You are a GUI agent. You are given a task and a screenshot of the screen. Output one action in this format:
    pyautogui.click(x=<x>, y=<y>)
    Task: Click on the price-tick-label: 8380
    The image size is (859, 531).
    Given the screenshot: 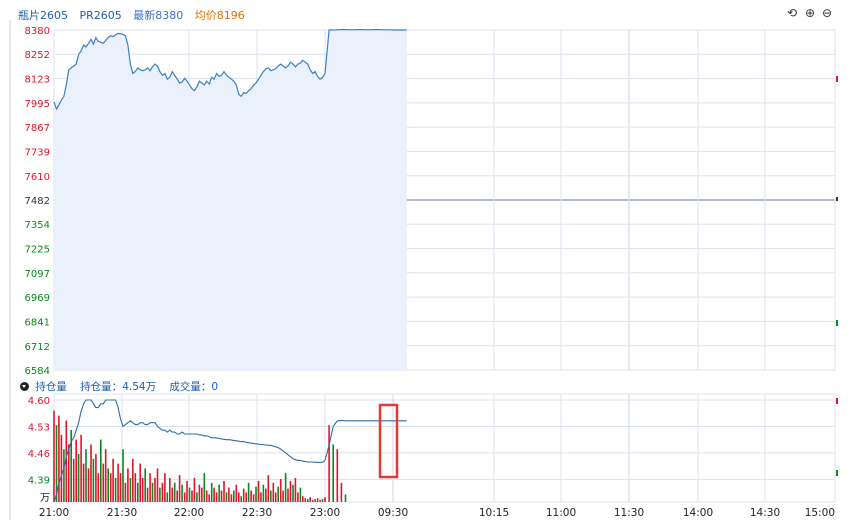 What is the action you would take?
    pyautogui.click(x=37, y=31)
    